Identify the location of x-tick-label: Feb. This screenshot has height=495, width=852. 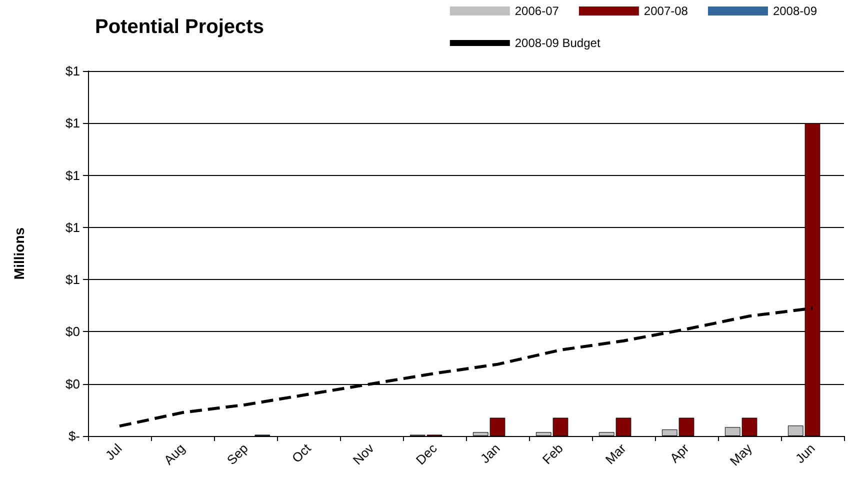
(552, 454).